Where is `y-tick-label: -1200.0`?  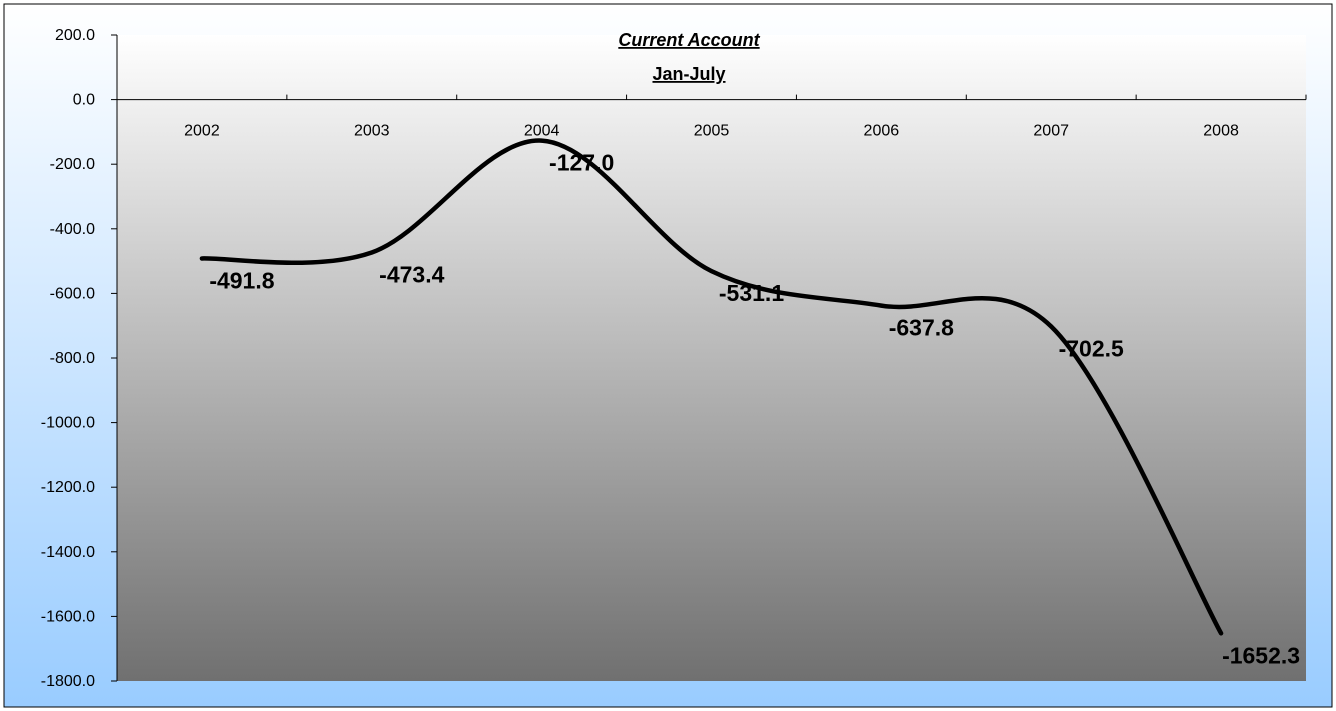
y-tick-label: -1200.0 is located at coordinates (68, 487).